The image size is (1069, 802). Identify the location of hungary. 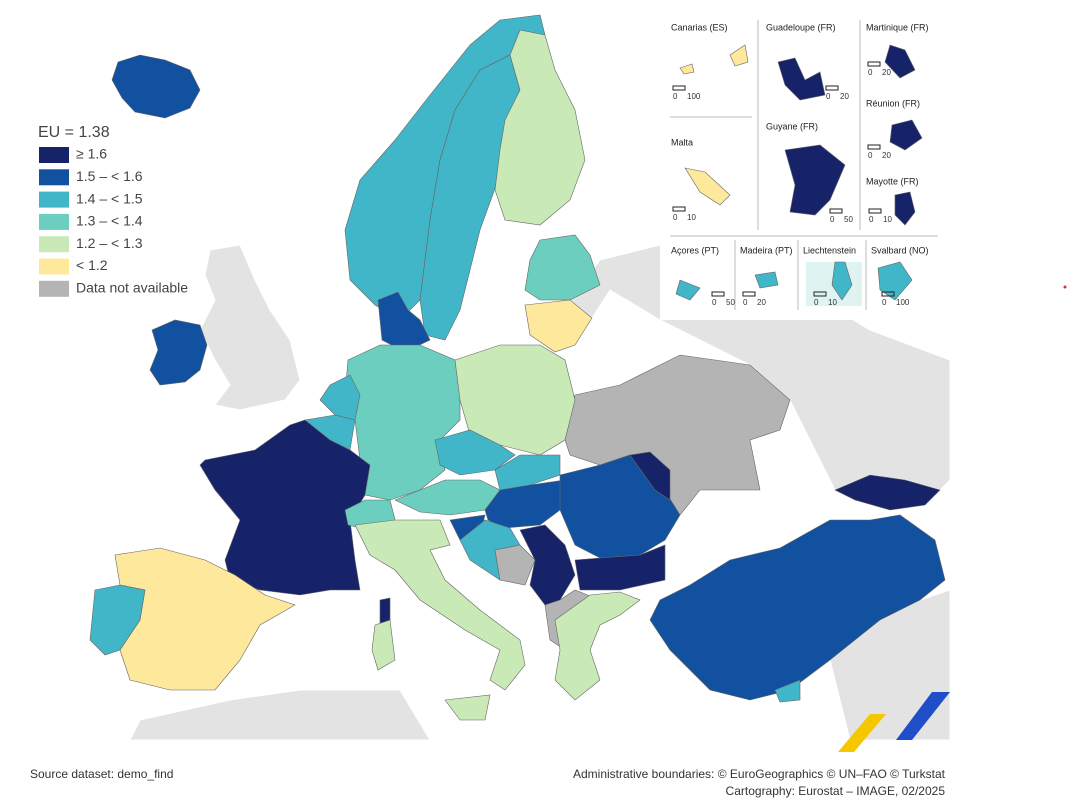
(525, 504).